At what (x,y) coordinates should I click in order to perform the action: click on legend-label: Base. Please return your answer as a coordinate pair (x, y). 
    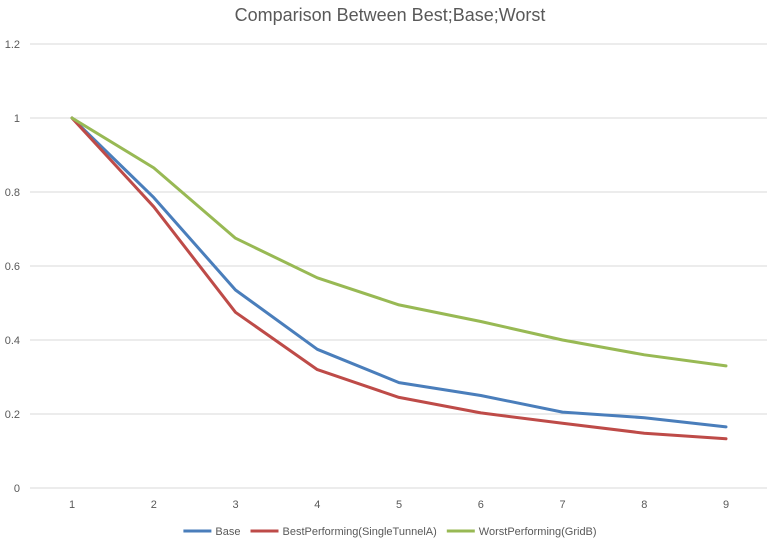
    Looking at the image, I should click on (227, 532).